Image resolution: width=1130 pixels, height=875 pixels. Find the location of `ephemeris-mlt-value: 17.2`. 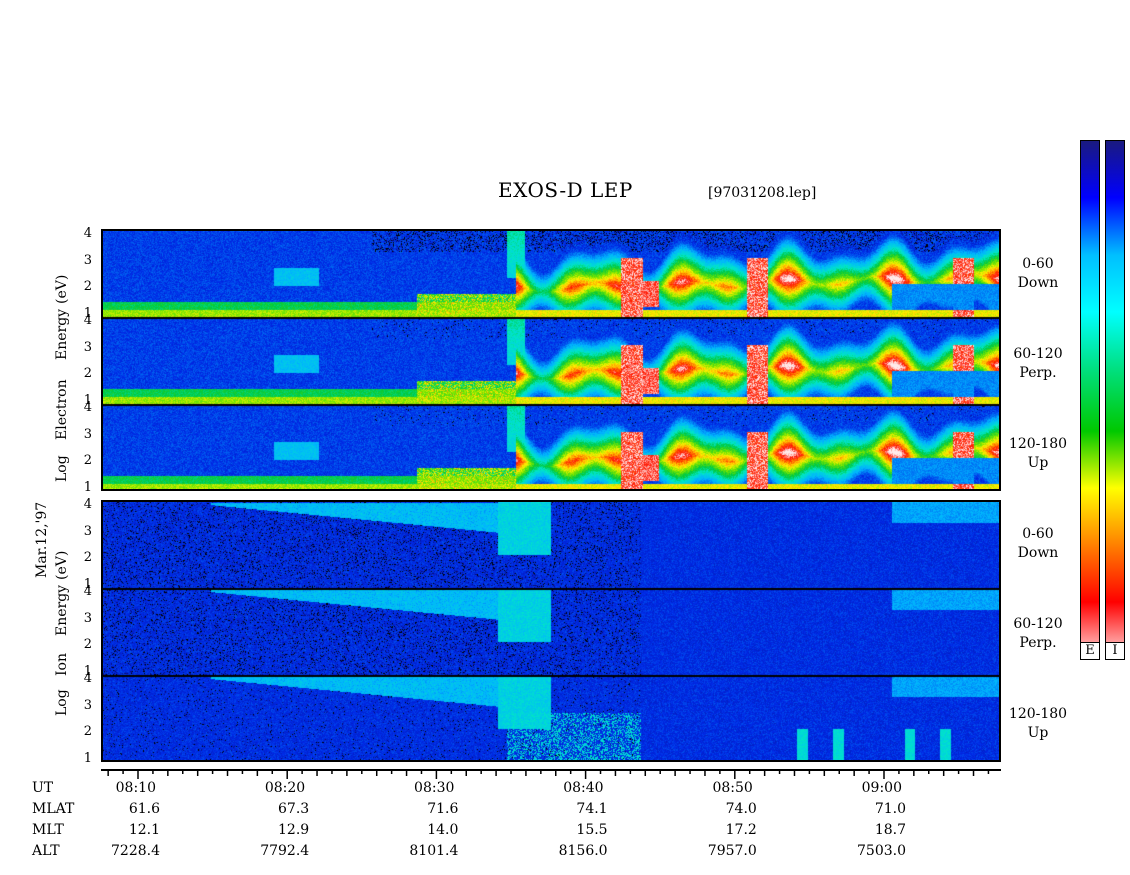

ephemeris-mlt-value: 17.2 is located at coordinates (741, 830).